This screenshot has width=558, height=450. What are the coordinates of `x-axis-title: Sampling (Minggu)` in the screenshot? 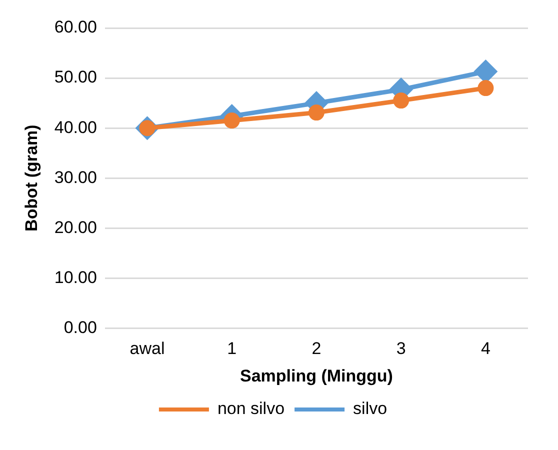 It's located at (316, 376).